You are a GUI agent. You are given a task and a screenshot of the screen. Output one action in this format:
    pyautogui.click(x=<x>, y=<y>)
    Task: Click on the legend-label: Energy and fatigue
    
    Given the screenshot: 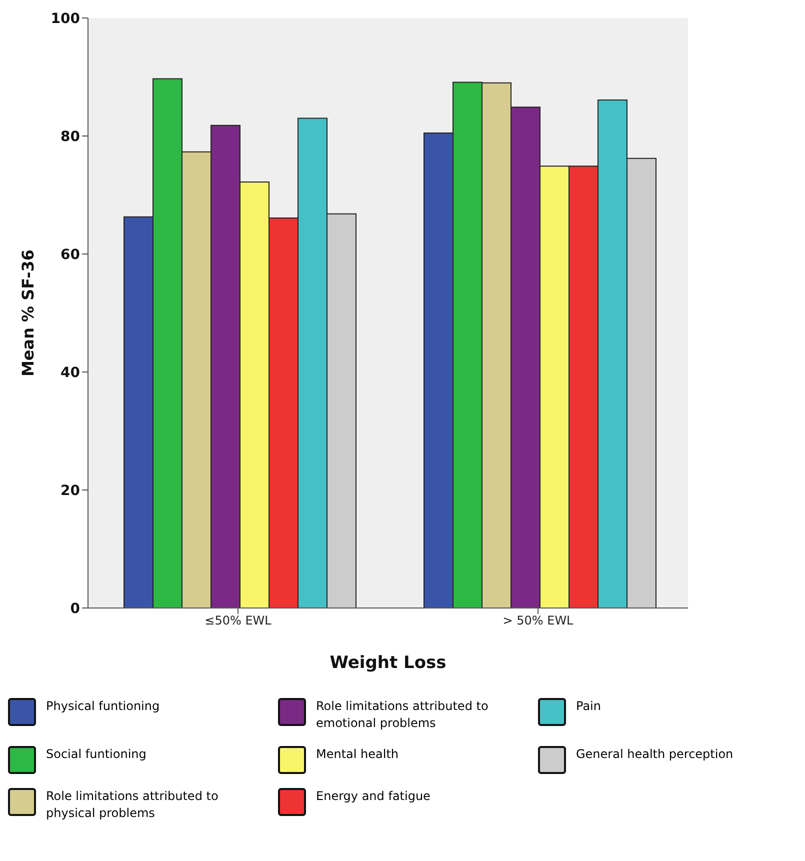 What is the action you would take?
    pyautogui.click(x=373, y=796)
    